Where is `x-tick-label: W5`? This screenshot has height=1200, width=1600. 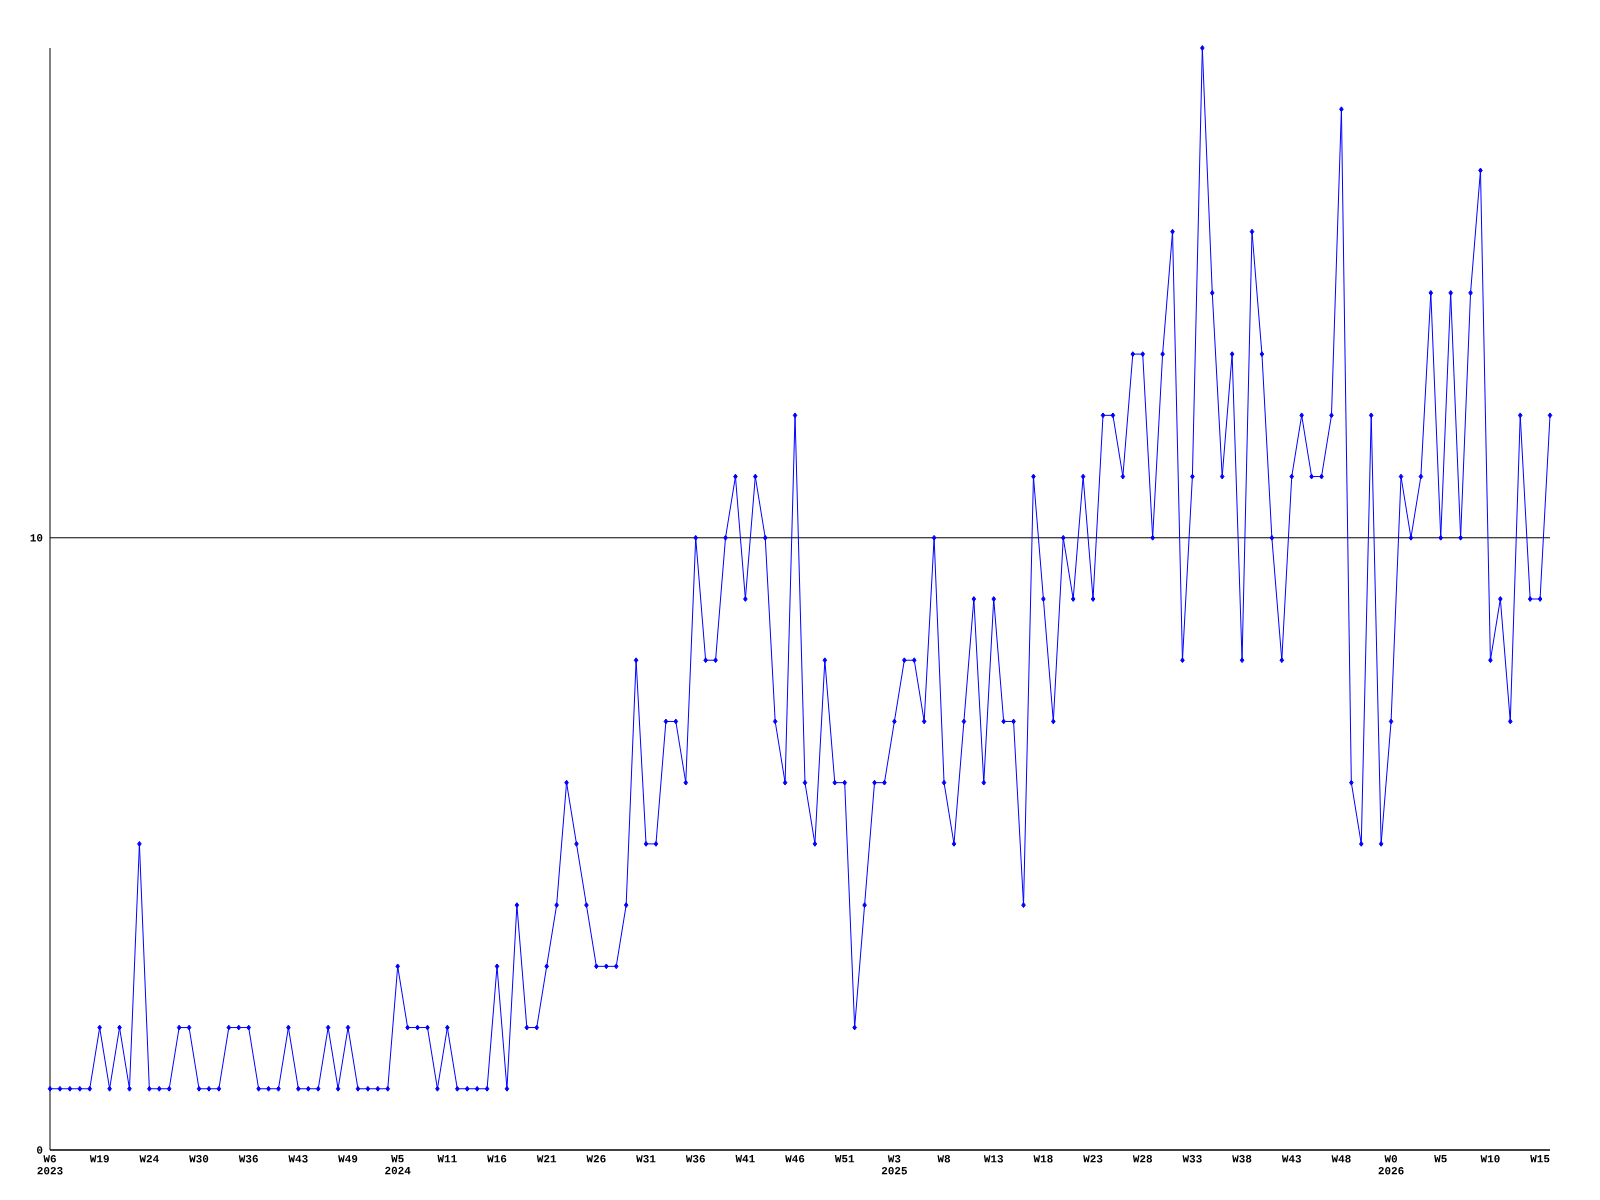
x-tick-label: W5 is located at coordinates (1440, 1159).